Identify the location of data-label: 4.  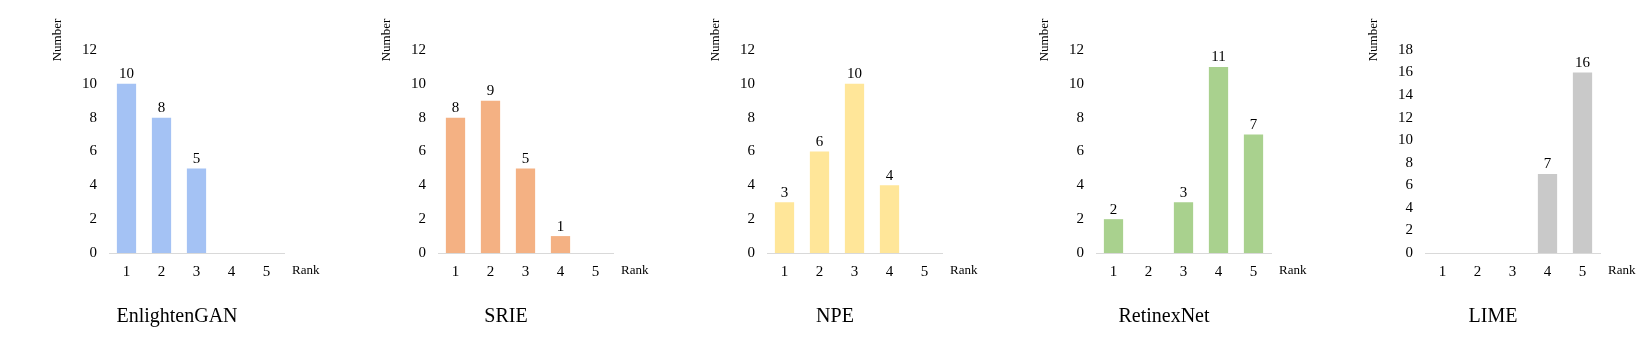
(889, 174).